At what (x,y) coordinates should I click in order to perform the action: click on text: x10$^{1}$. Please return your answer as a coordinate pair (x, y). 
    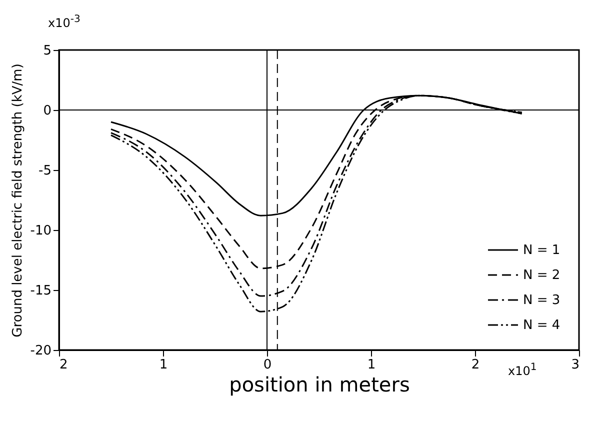
    Looking at the image, I should click on (522, 370).